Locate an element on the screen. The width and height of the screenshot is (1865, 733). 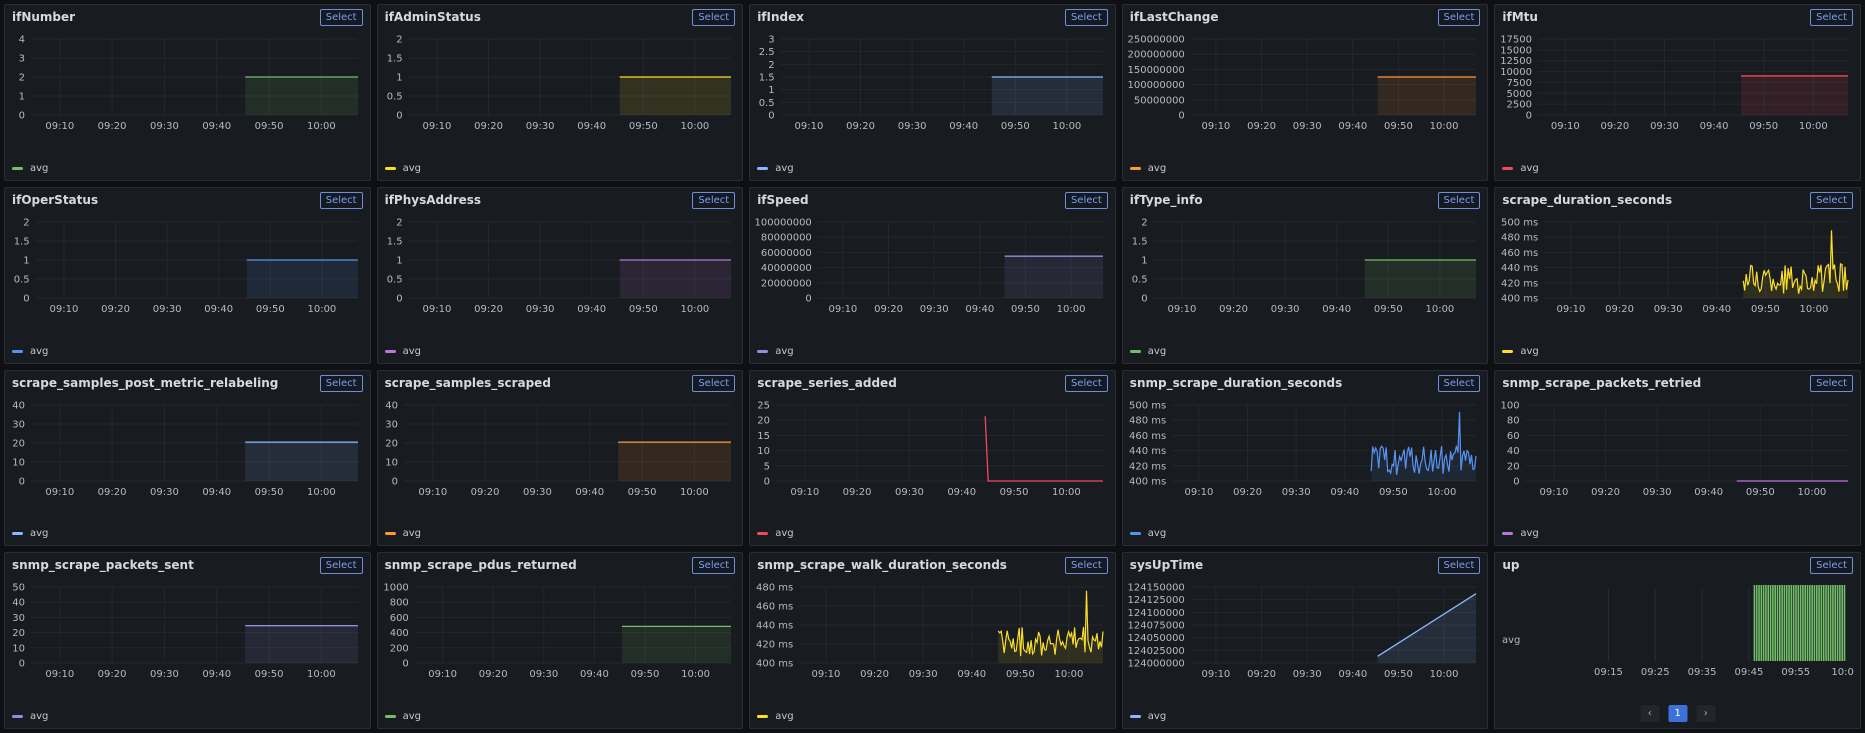
panel-title: ifType_info is located at coordinates (1166, 199).